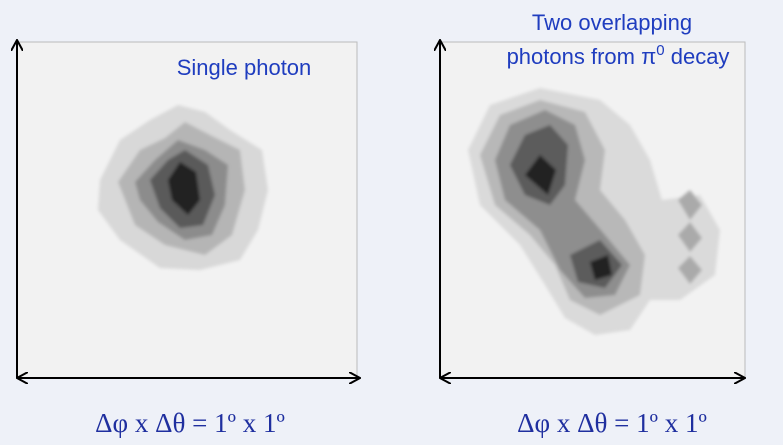  What do you see at coordinates (660, 50) in the screenshot?
I see `title-superscript: 0` at bounding box center [660, 50].